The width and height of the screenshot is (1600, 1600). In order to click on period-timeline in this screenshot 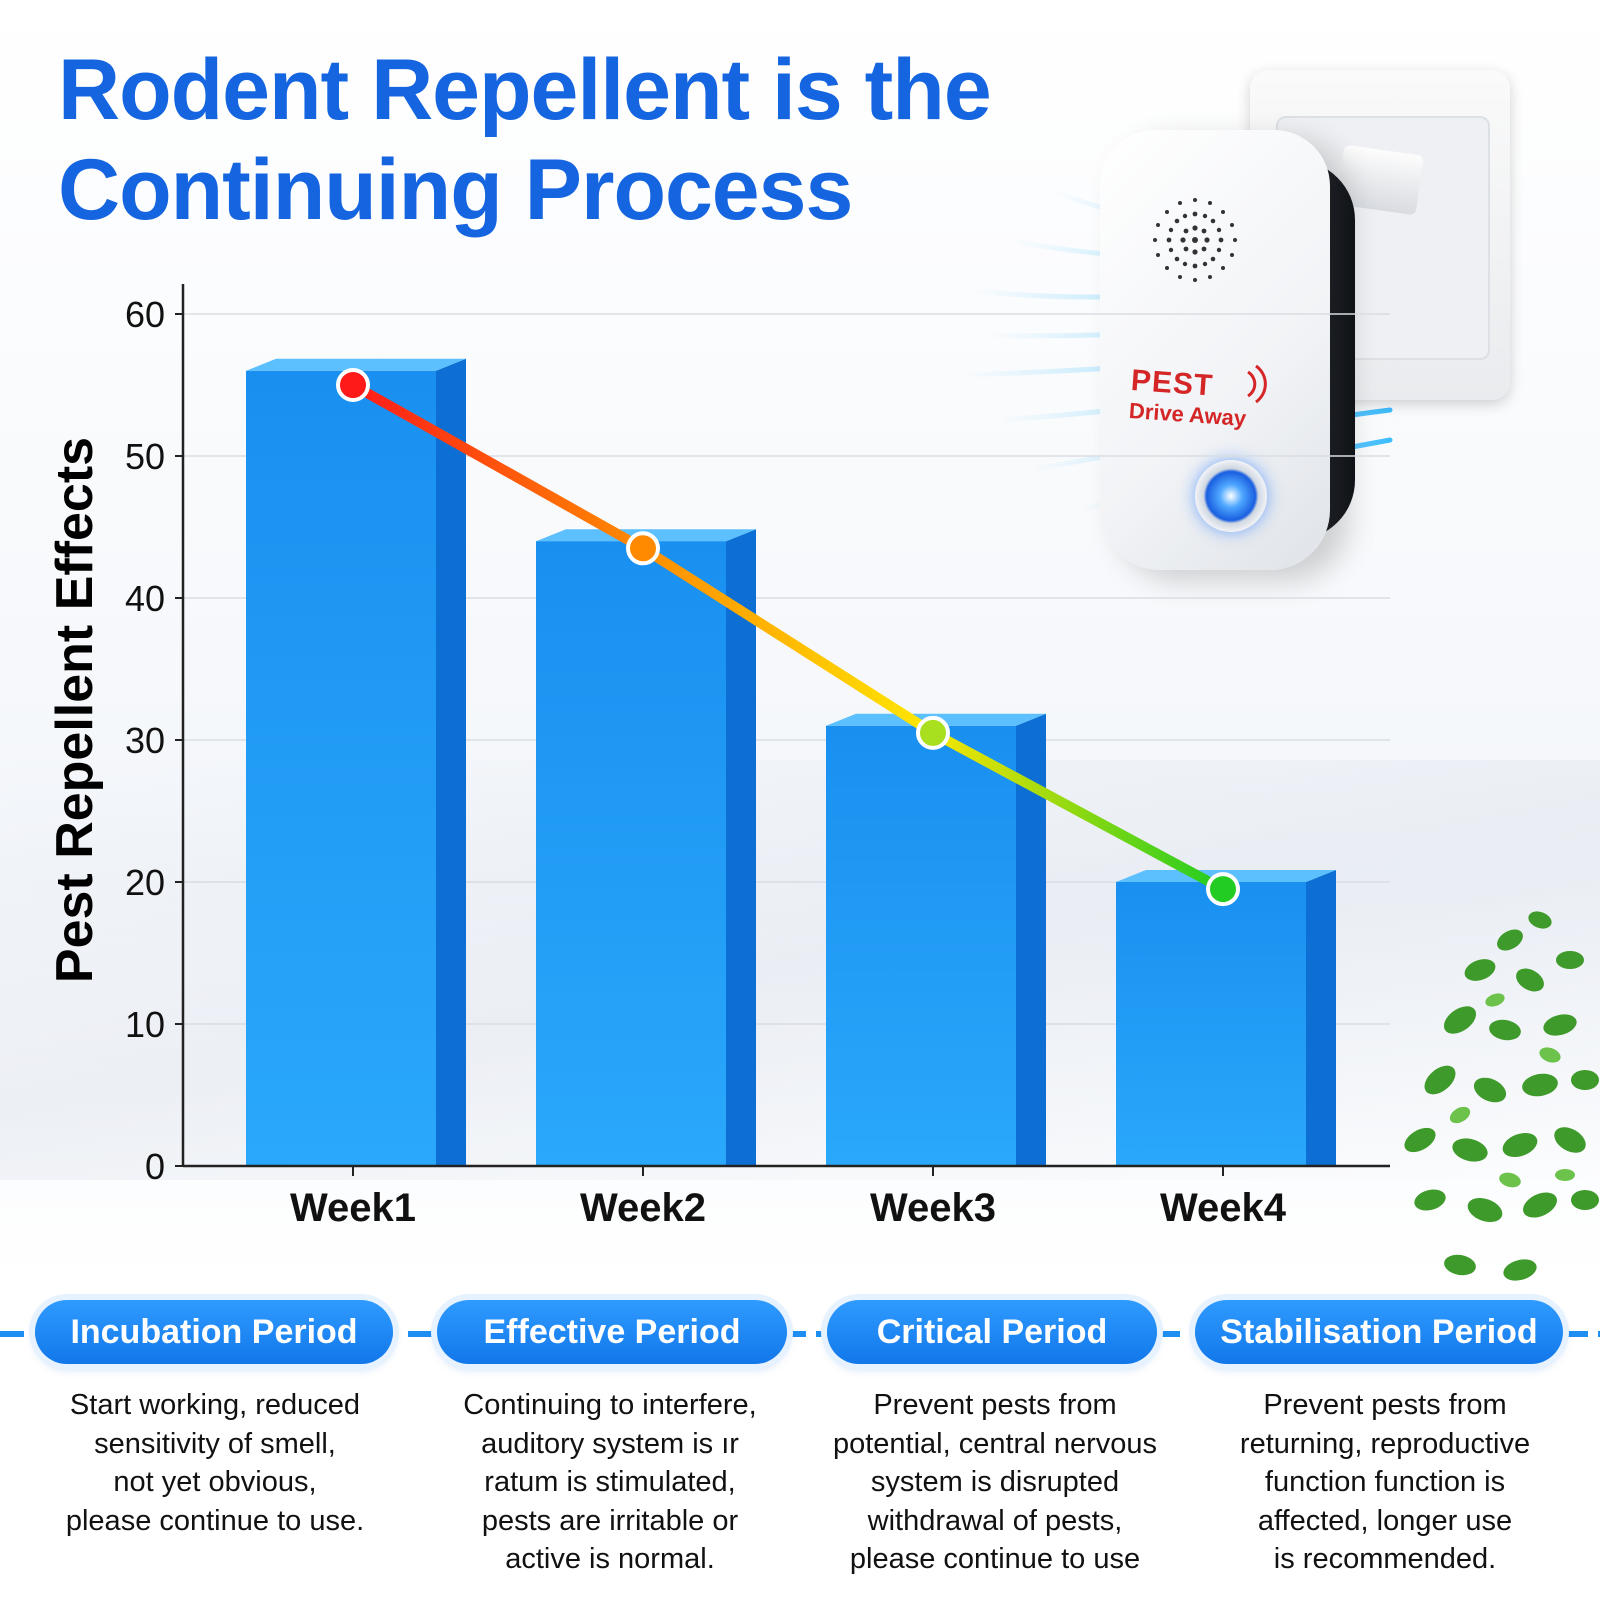, I will do `click(800, 1334)`.